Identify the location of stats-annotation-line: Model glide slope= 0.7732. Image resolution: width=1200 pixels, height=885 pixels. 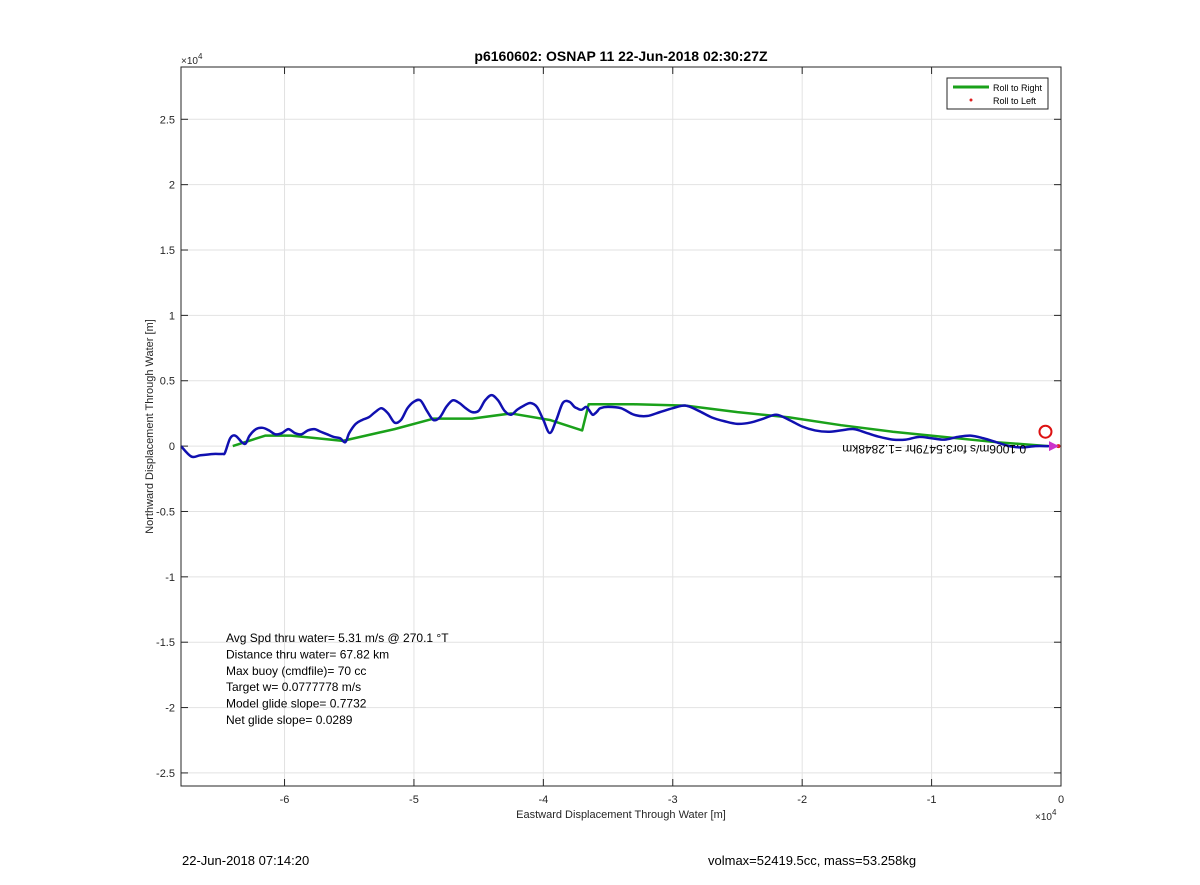
(296, 704).